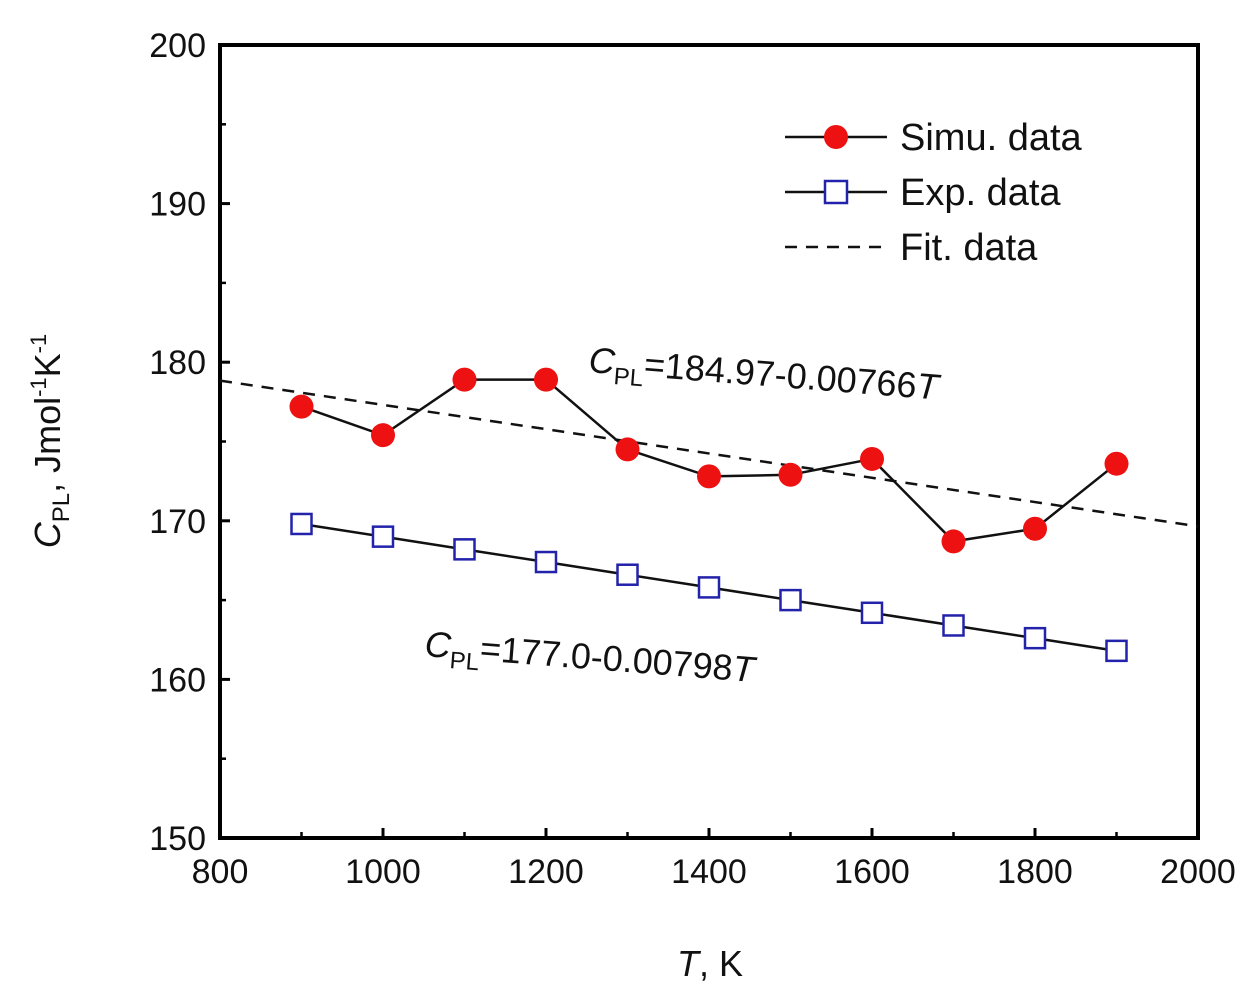 This screenshot has width=1258, height=1000. I want to click on x-tick-label: 1800, so click(1035, 872).